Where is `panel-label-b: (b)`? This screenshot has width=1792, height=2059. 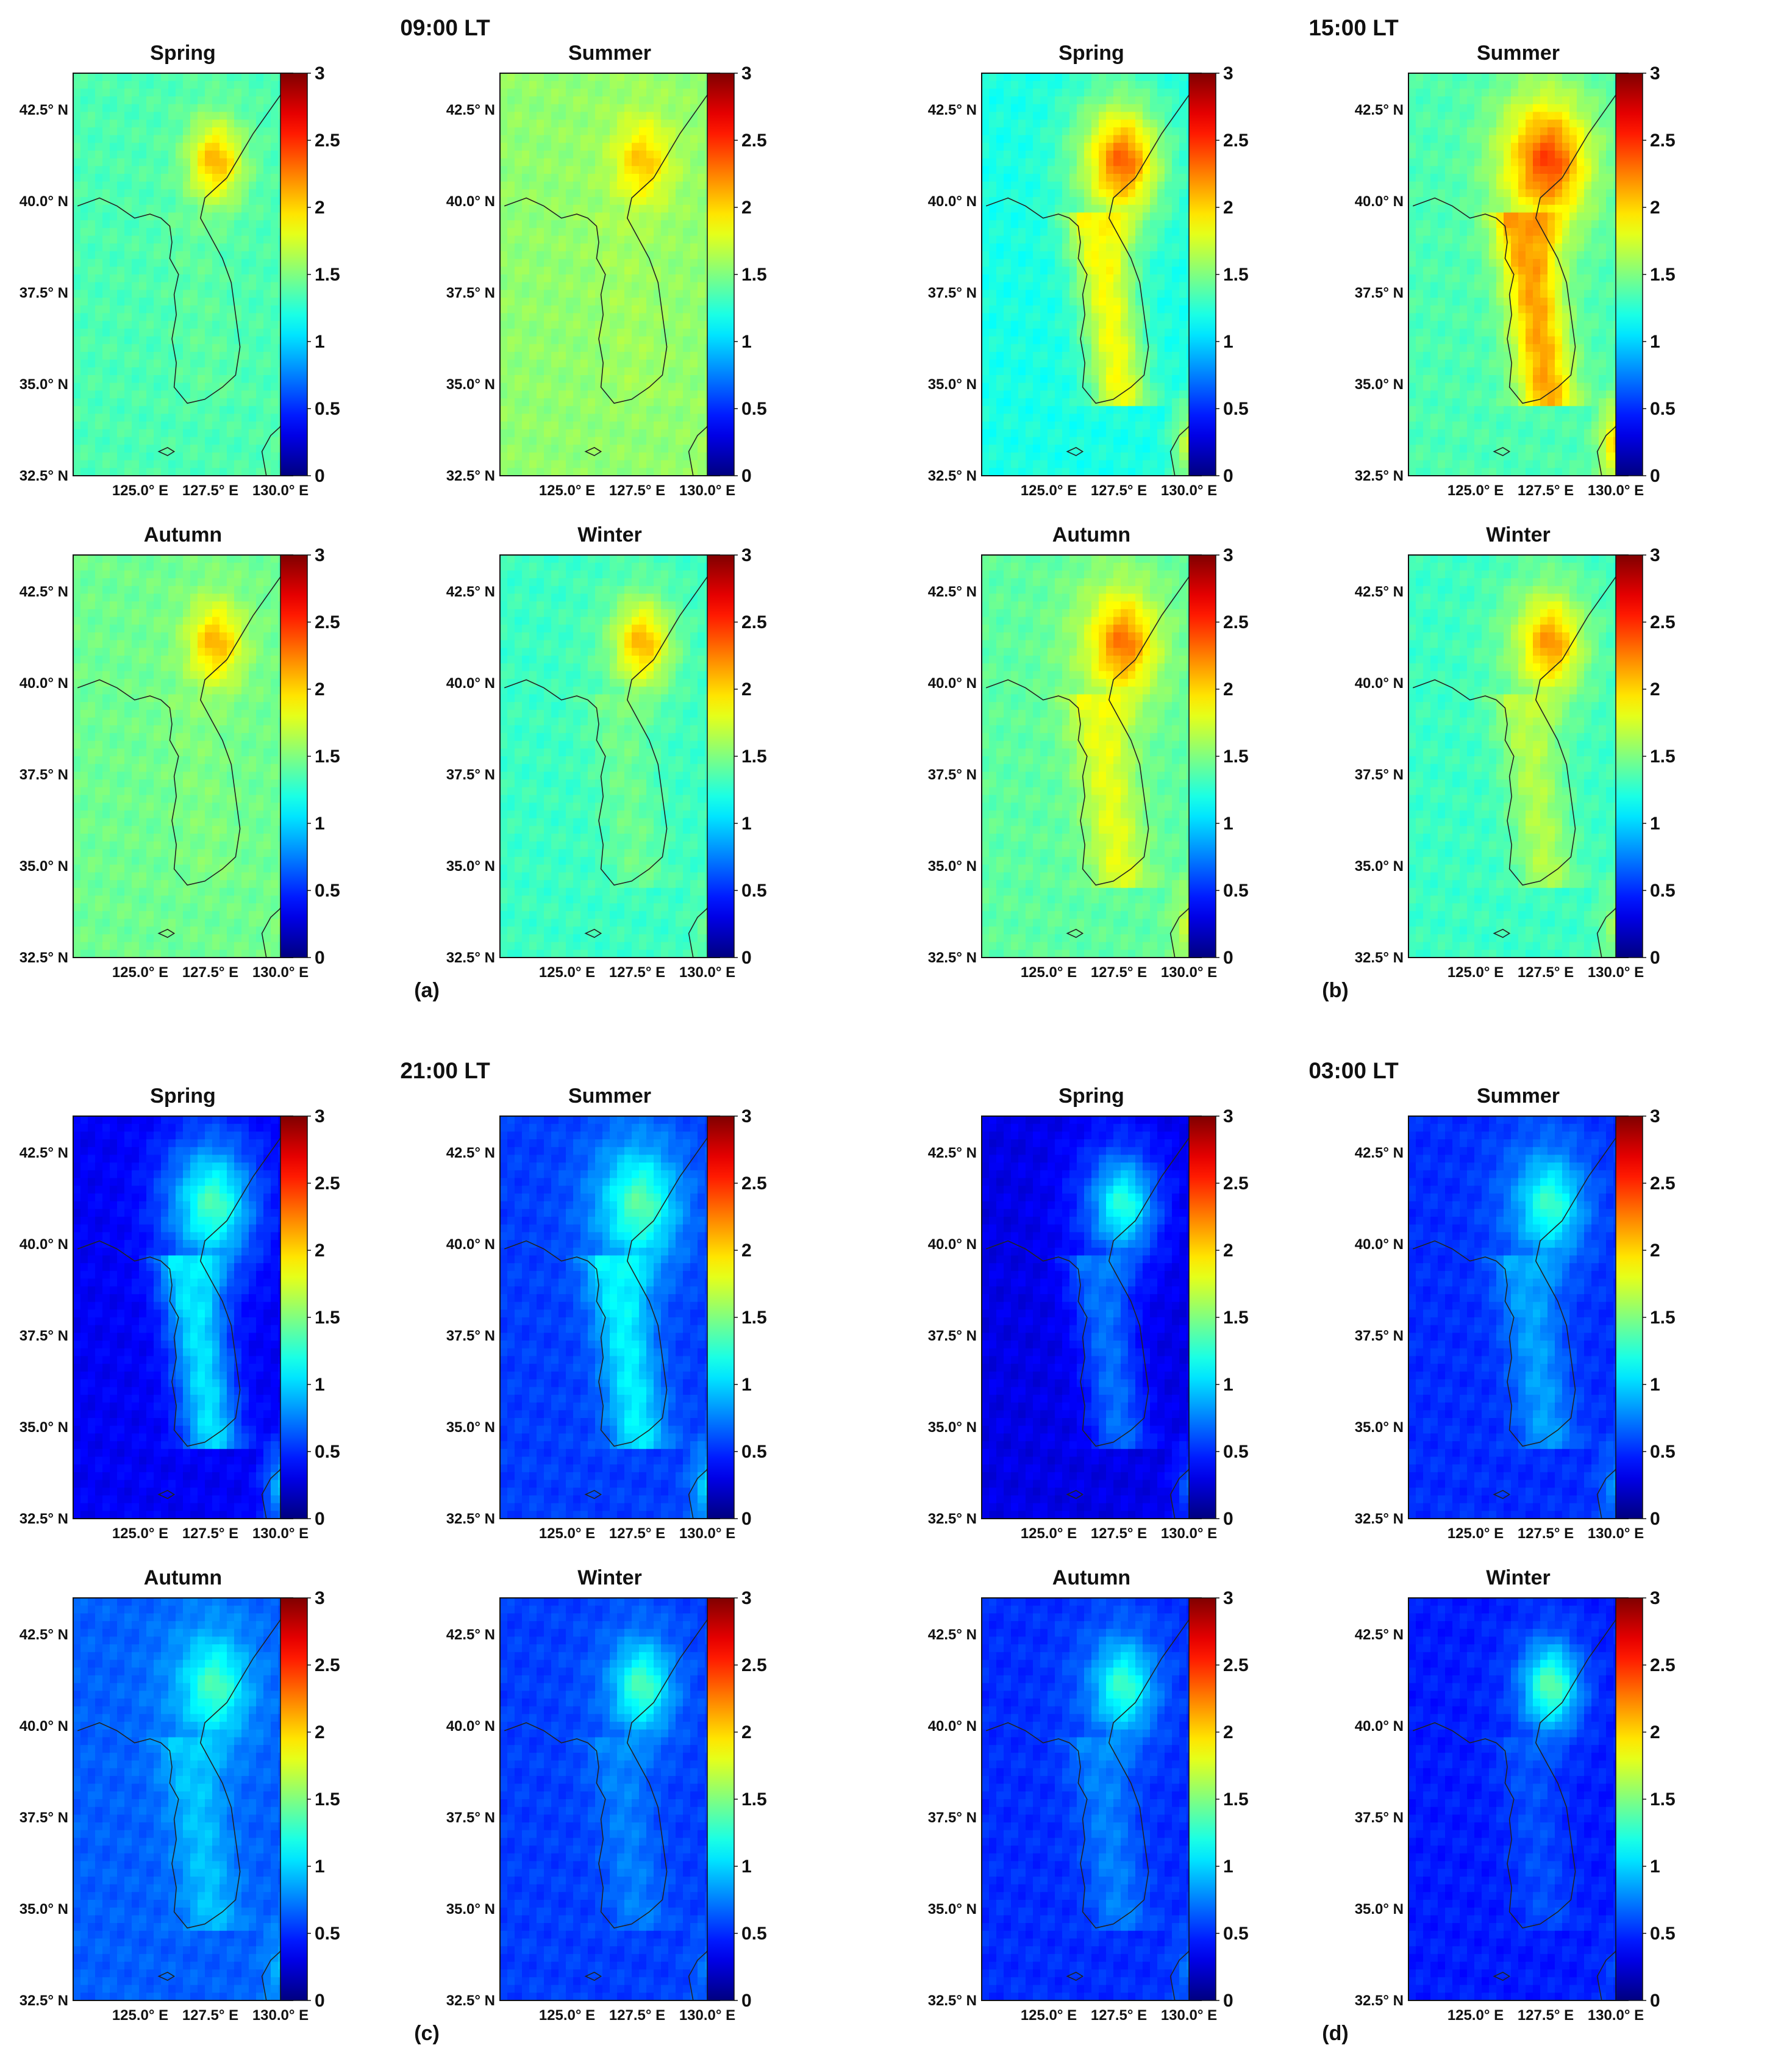 panel-label-b: (b) is located at coordinates (1335, 991).